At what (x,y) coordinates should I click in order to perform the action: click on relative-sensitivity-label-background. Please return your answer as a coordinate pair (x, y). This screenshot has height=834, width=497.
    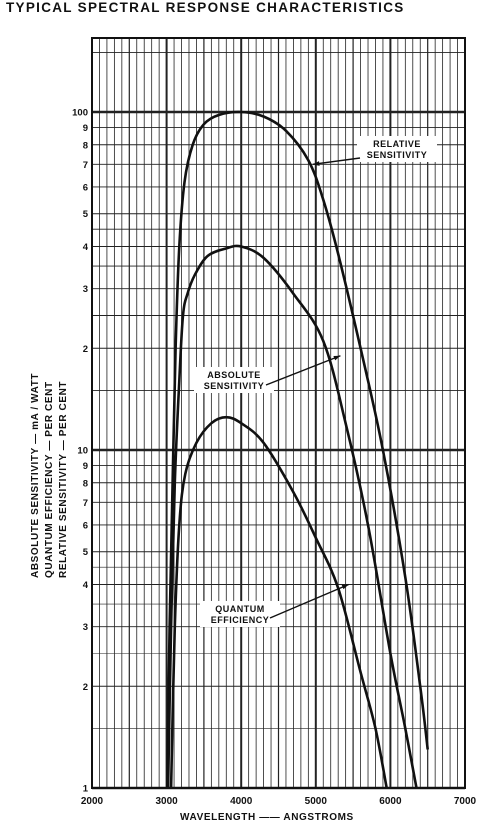
    Looking at the image, I should click on (397, 149).